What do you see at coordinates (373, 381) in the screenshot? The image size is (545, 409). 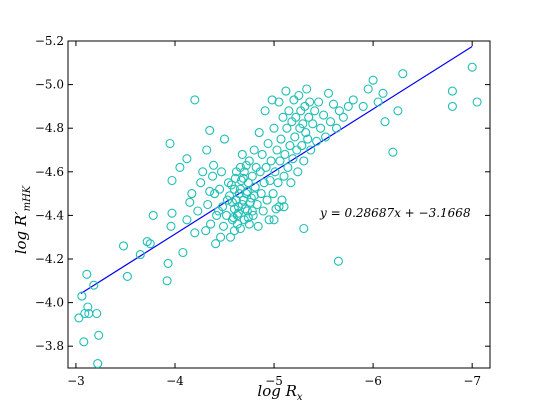 I see `x-tick-label: −6` at bounding box center [373, 381].